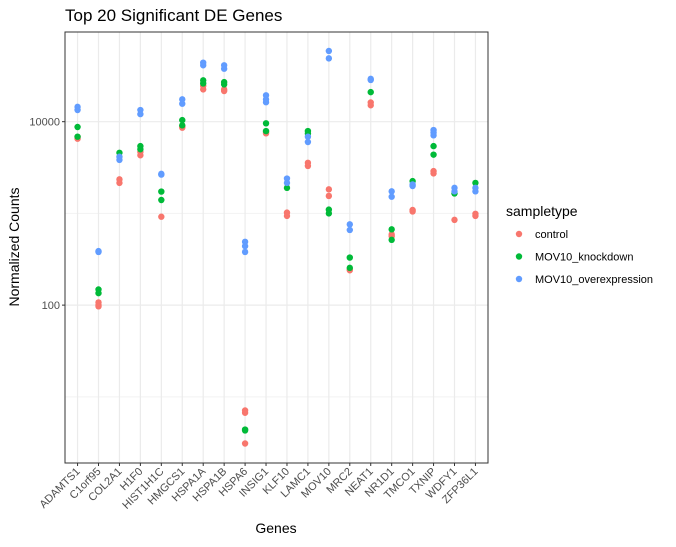  Describe the element at coordinates (47, 214) in the screenshot. I see `y-axis-ticks: 100 10000` at that location.